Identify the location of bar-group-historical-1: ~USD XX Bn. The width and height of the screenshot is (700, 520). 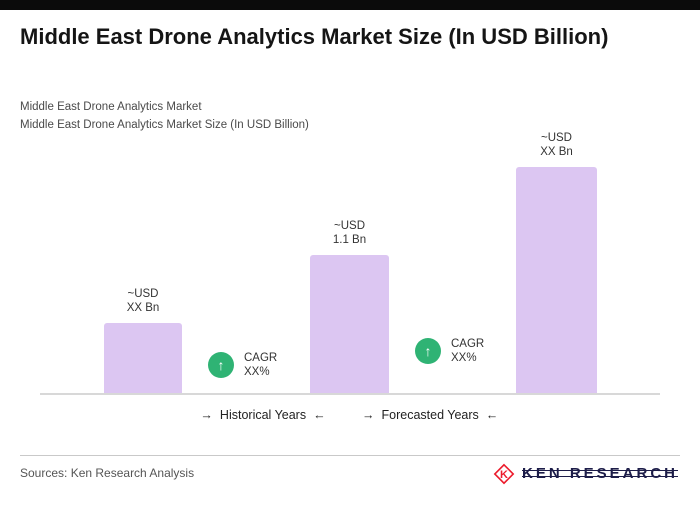
(143, 340).